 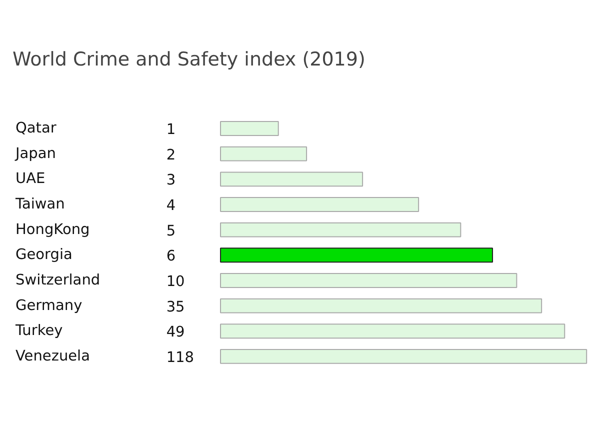 What do you see at coordinates (39, 331) in the screenshot?
I see `y-tick-label: Turkey` at bounding box center [39, 331].